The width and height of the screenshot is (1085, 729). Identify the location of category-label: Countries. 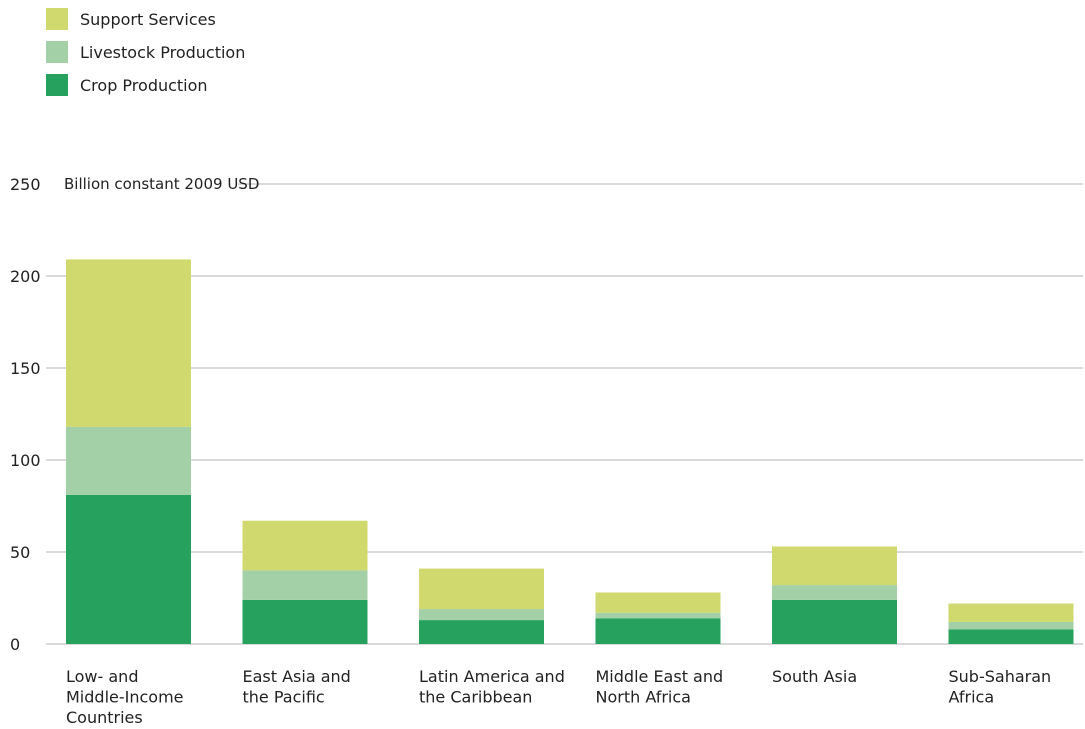
(104, 717).